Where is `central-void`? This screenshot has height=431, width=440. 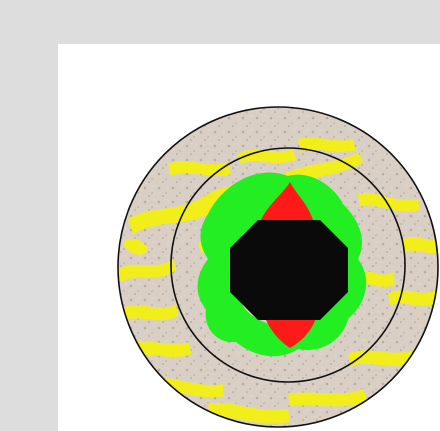
central-void is located at coordinates (289, 270).